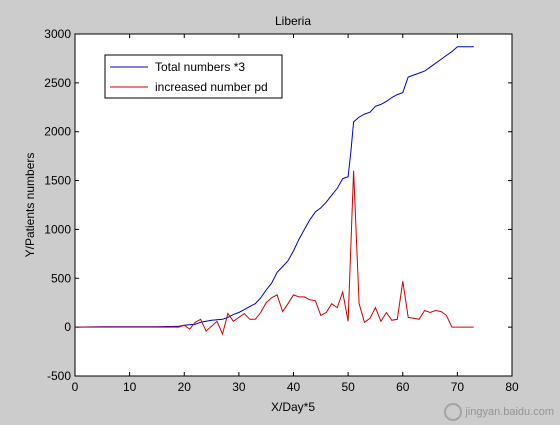 Image resolution: width=560 pixels, height=425 pixels. Describe the element at coordinates (200, 67) in the screenshot. I see `legend-label-total: Total numbers *3` at that location.